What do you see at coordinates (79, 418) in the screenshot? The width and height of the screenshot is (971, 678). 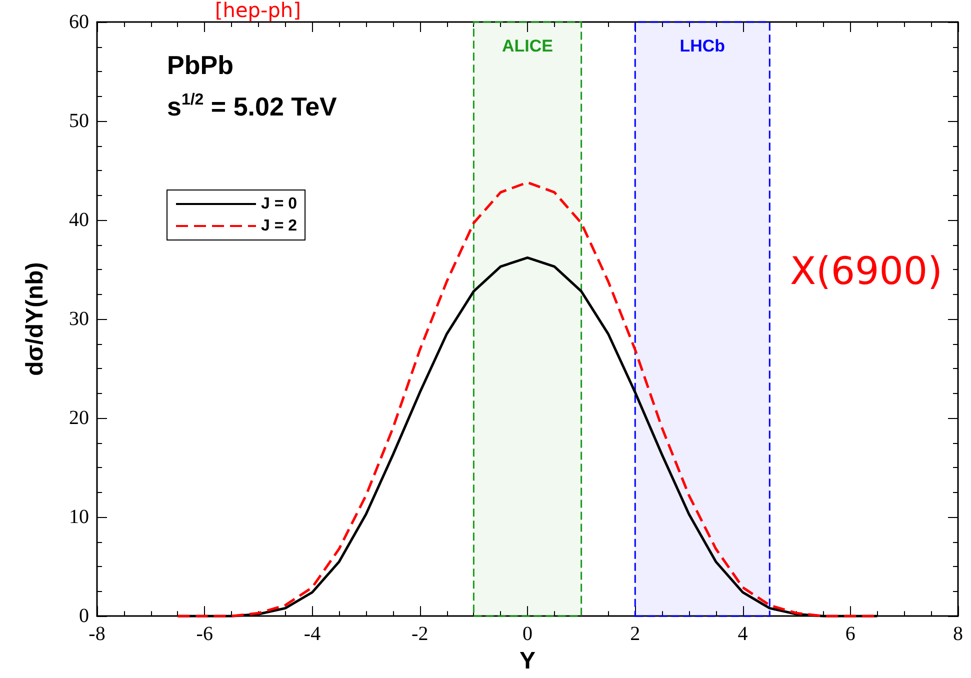 I see `y-tick-label: 20` at bounding box center [79, 418].